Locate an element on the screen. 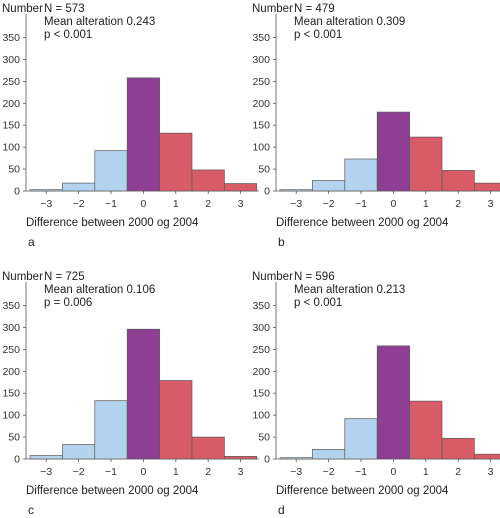 This screenshot has height=518, width=500. annotation-1: N = 596 is located at coordinates (314, 277).